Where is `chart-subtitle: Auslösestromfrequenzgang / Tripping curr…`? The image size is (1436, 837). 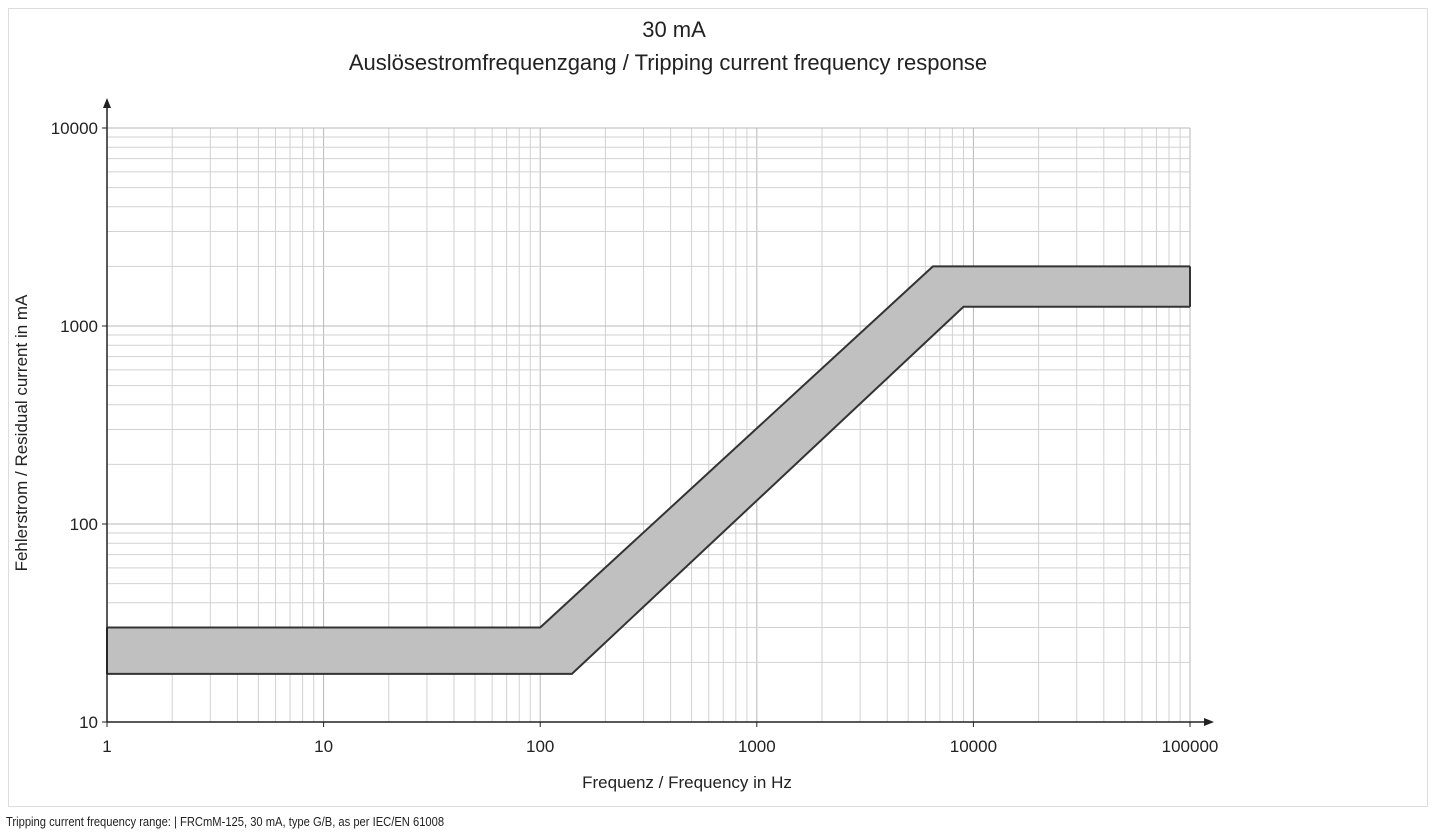 chart-subtitle: Auslösestromfrequenzgang / Tripping curr… is located at coordinates (668, 62).